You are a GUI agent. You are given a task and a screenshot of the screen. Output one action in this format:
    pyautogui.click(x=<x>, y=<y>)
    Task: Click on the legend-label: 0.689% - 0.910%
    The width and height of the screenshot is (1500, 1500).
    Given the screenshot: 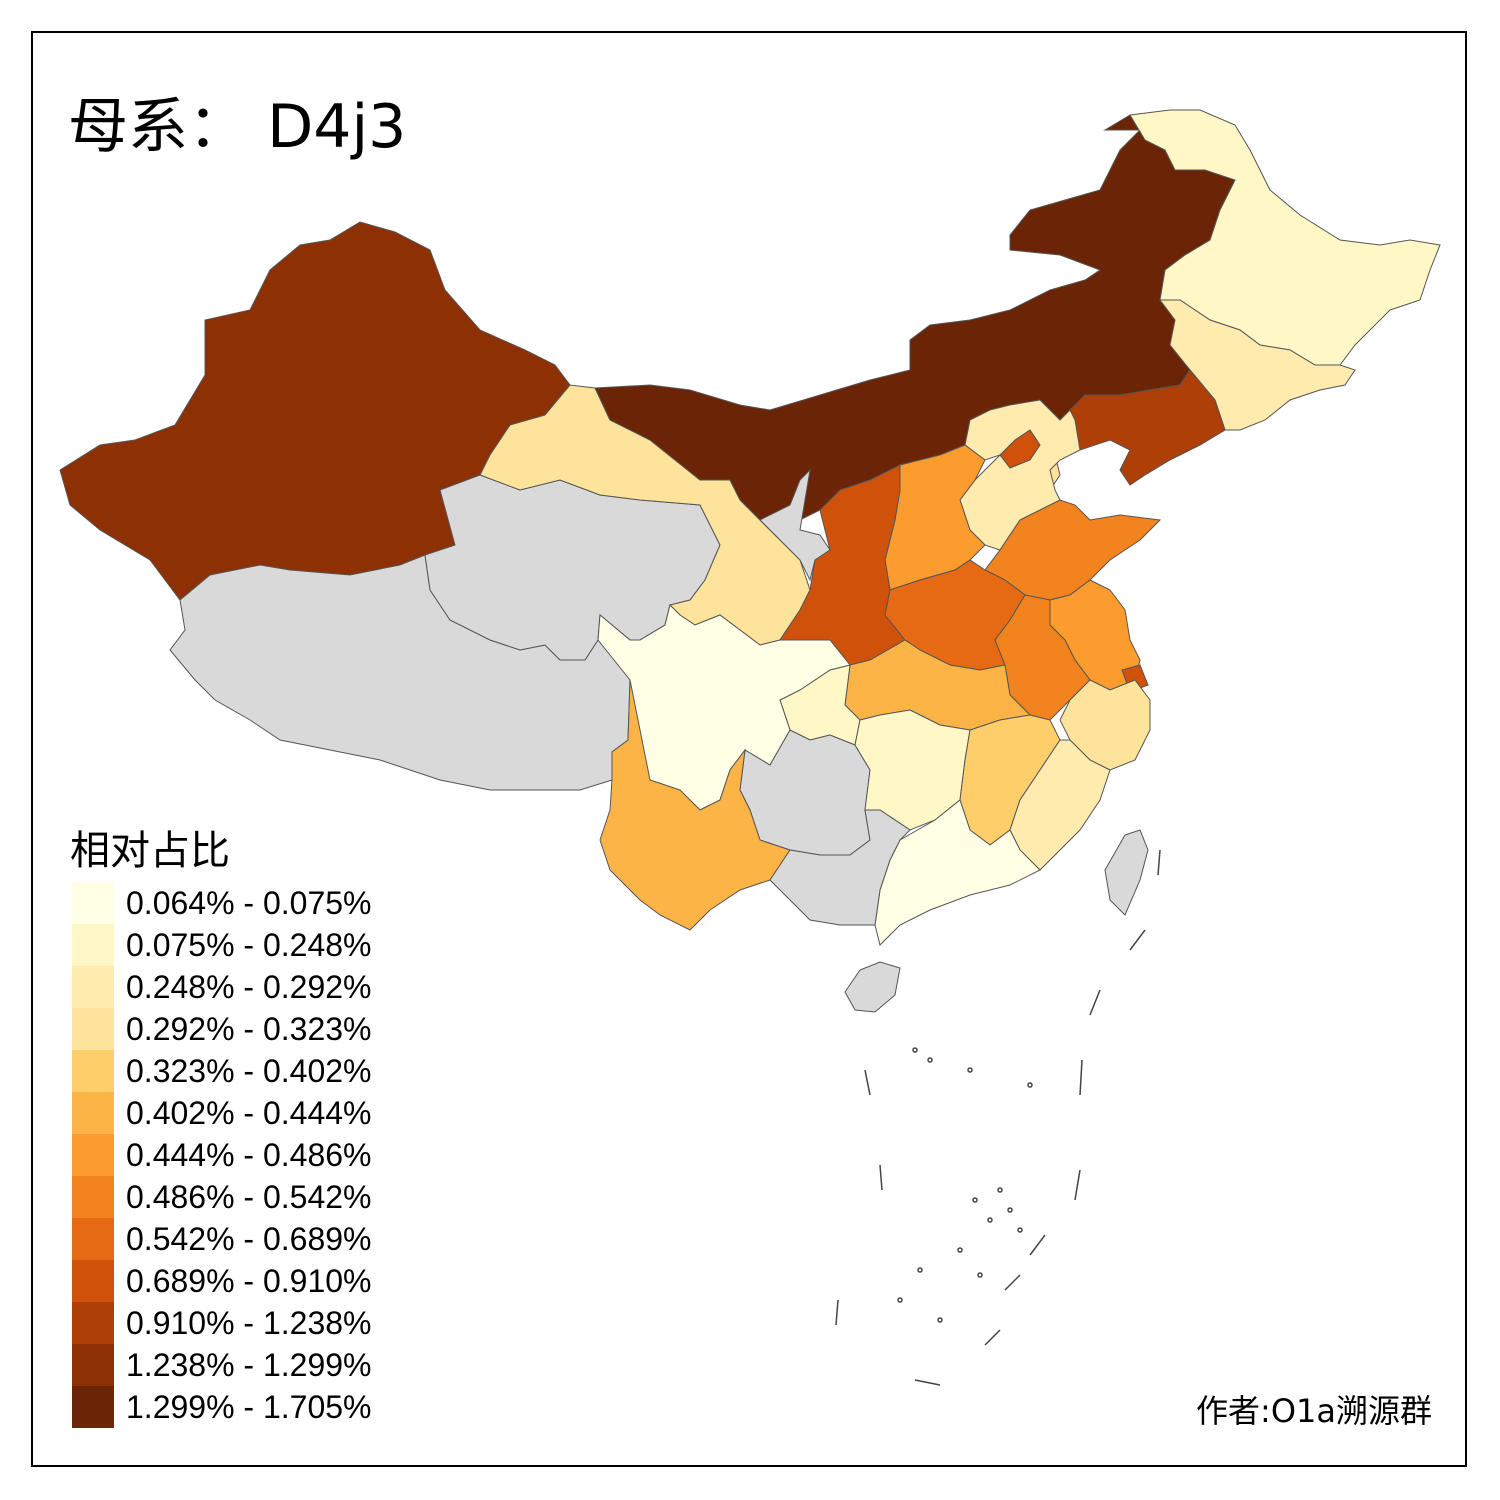 What is the action you would take?
    pyautogui.click(x=249, y=1281)
    